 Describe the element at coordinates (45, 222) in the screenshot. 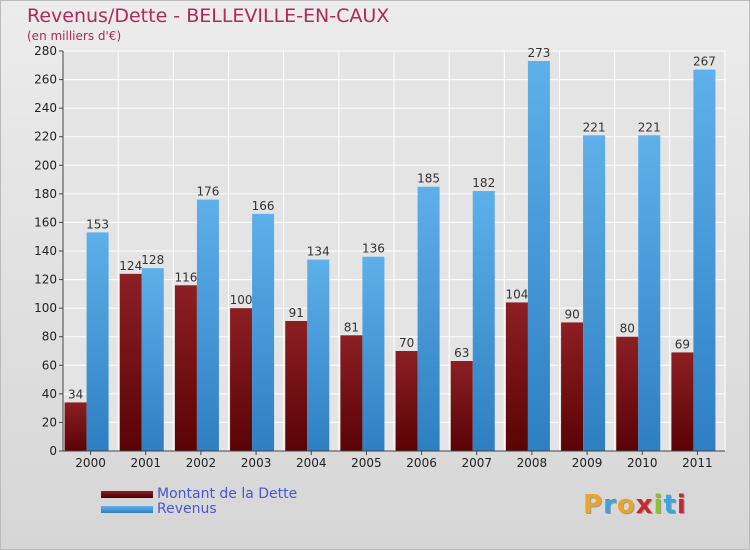

I see `y-tick-label: 160` at that location.